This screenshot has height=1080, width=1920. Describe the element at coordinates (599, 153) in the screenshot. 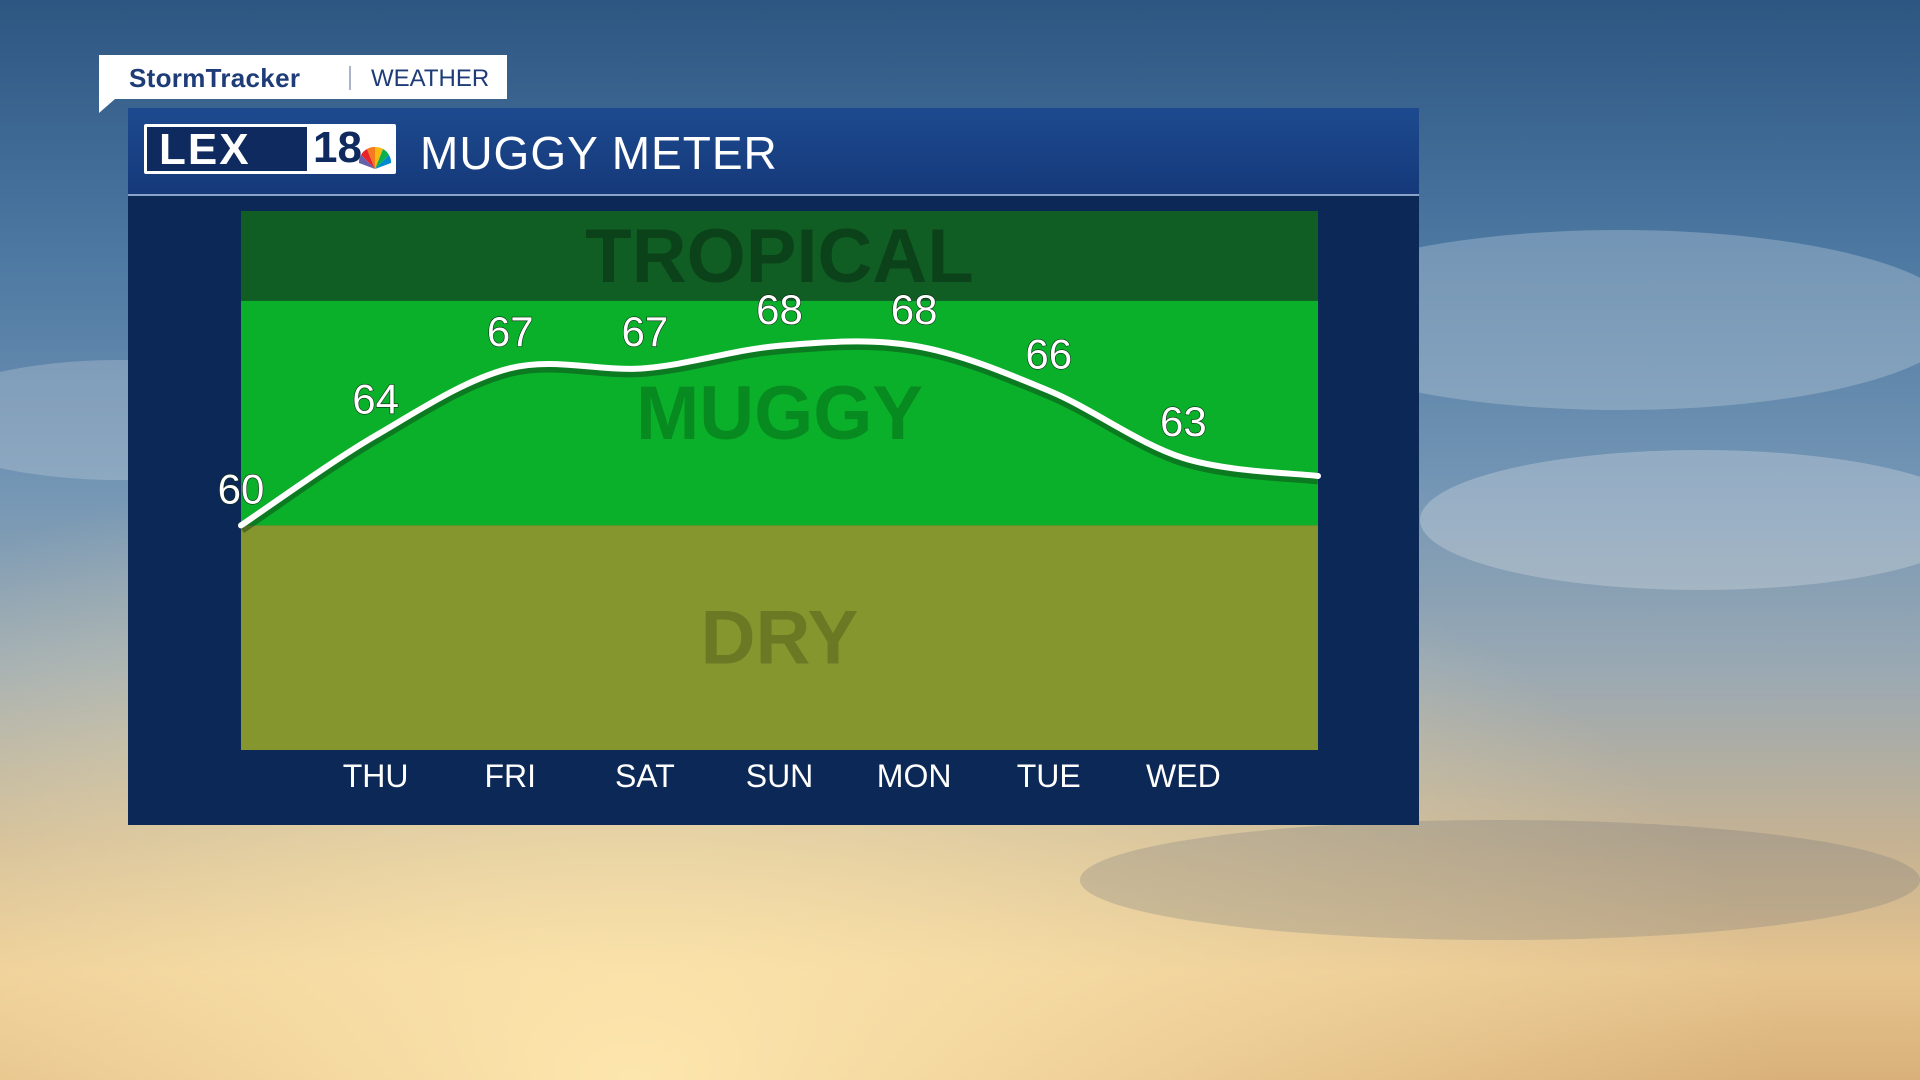

I see `chart-title: MUGGY METER` at that location.